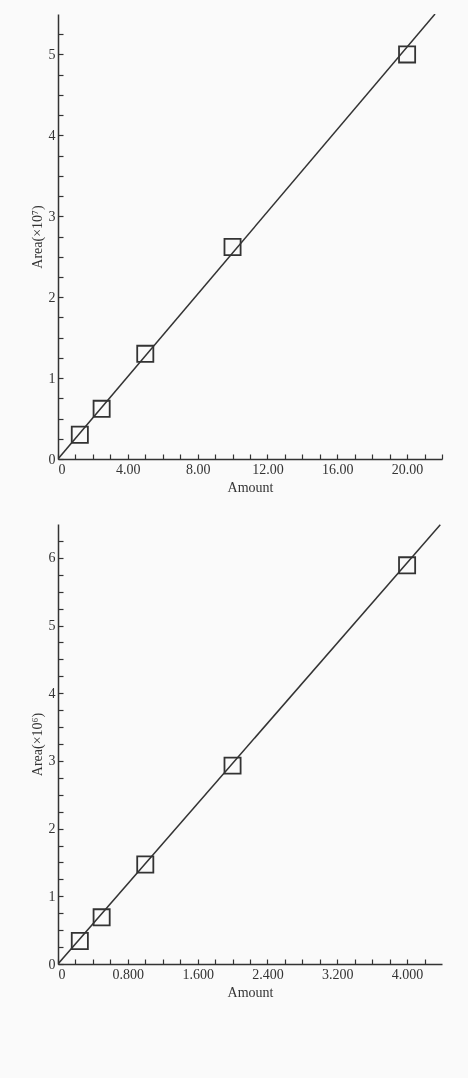 The width and height of the screenshot is (468, 1078). I want to click on x-tick-label: 12.00, so click(268, 469).